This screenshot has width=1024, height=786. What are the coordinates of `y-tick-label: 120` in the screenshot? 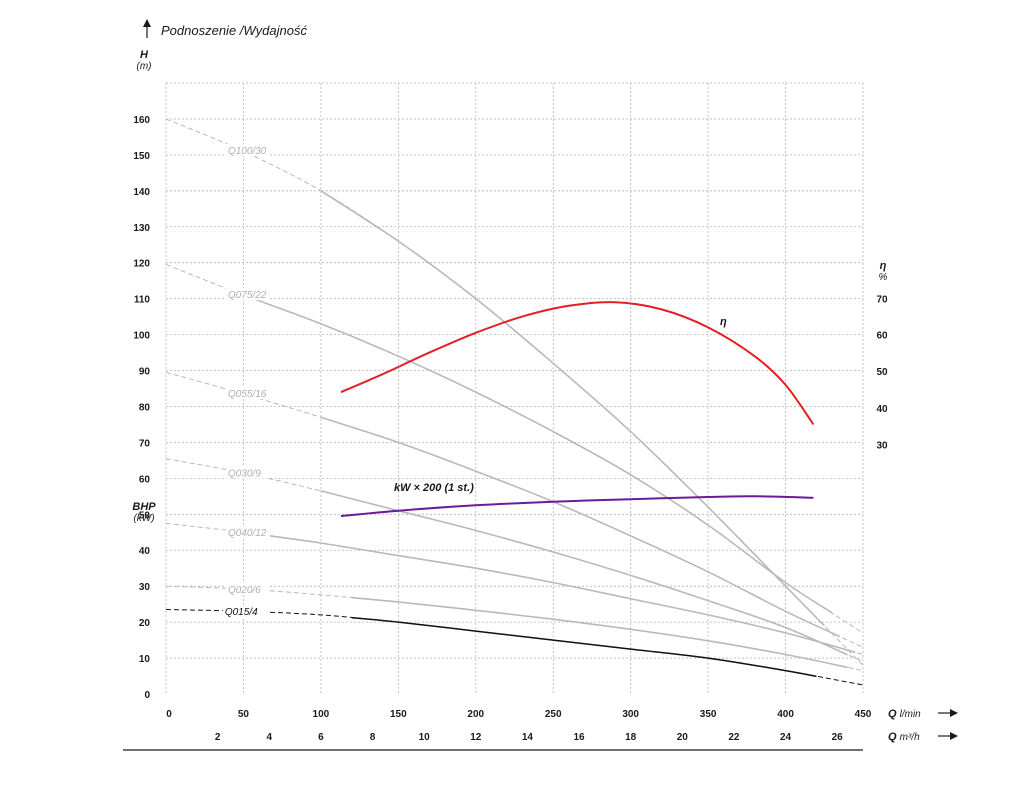 It's located at (141, 264).